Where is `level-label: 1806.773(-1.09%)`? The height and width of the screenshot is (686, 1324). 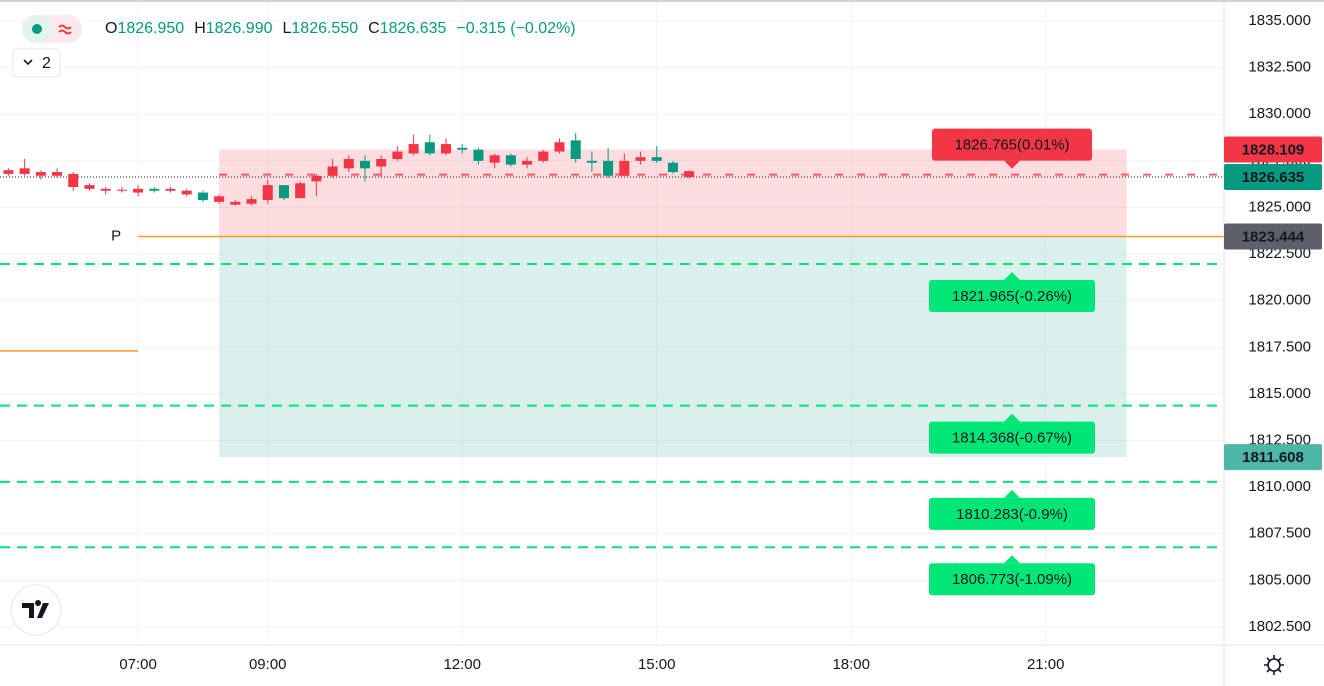 level-label: 1806.773(-1.09%) is located at coordinates (1012, 579).